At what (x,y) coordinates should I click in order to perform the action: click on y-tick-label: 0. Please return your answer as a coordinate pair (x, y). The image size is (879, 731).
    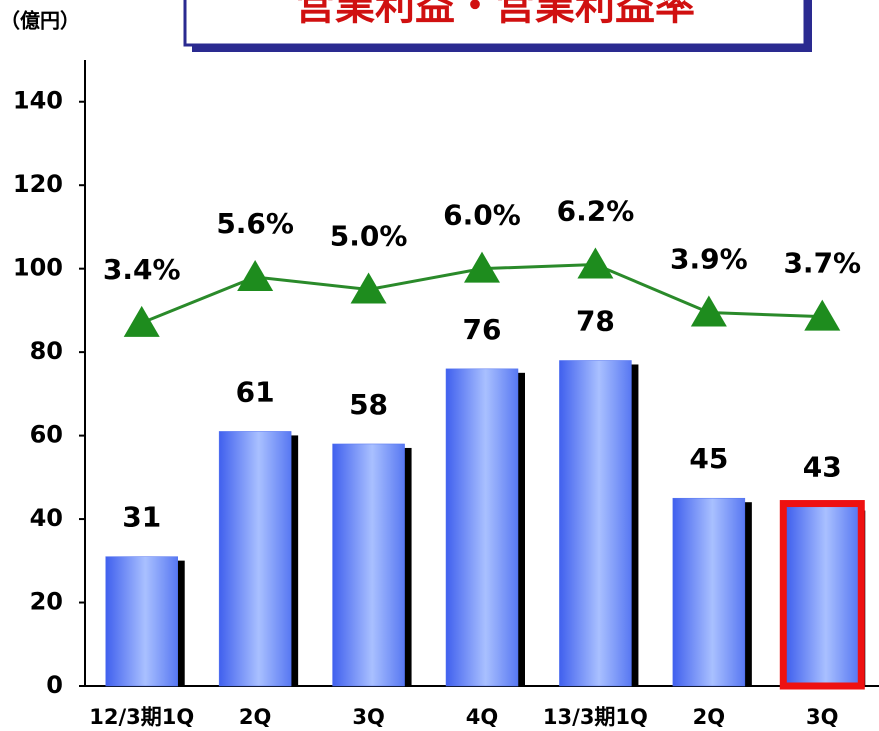
    Looking at the image, I should click on (54, 685).